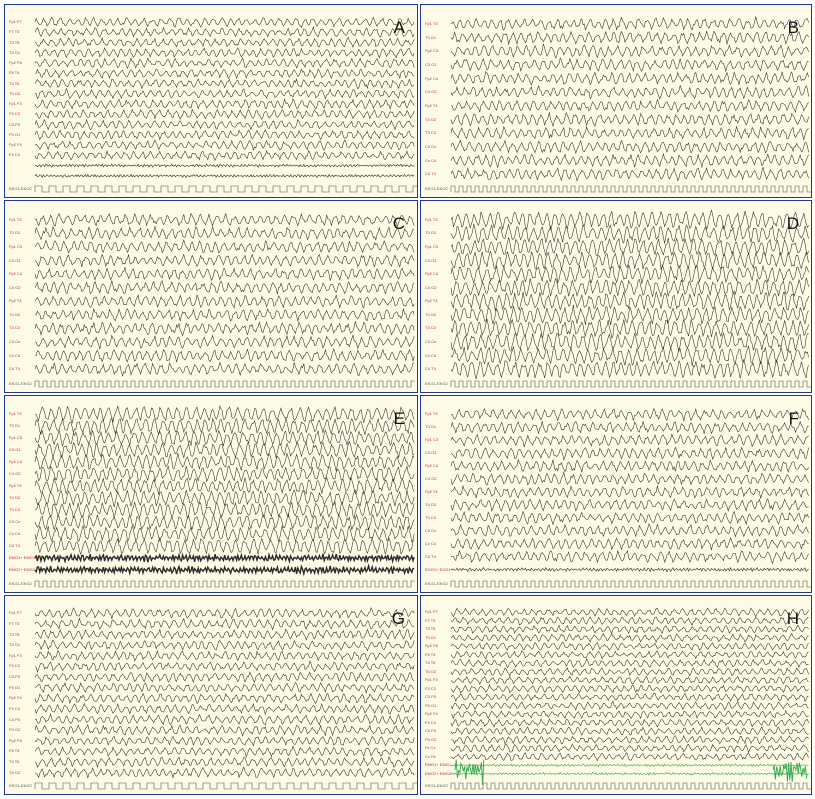 The height and width of the screenshot is (799, 815). I want to click on panel-letter: F, so click(793, 418).